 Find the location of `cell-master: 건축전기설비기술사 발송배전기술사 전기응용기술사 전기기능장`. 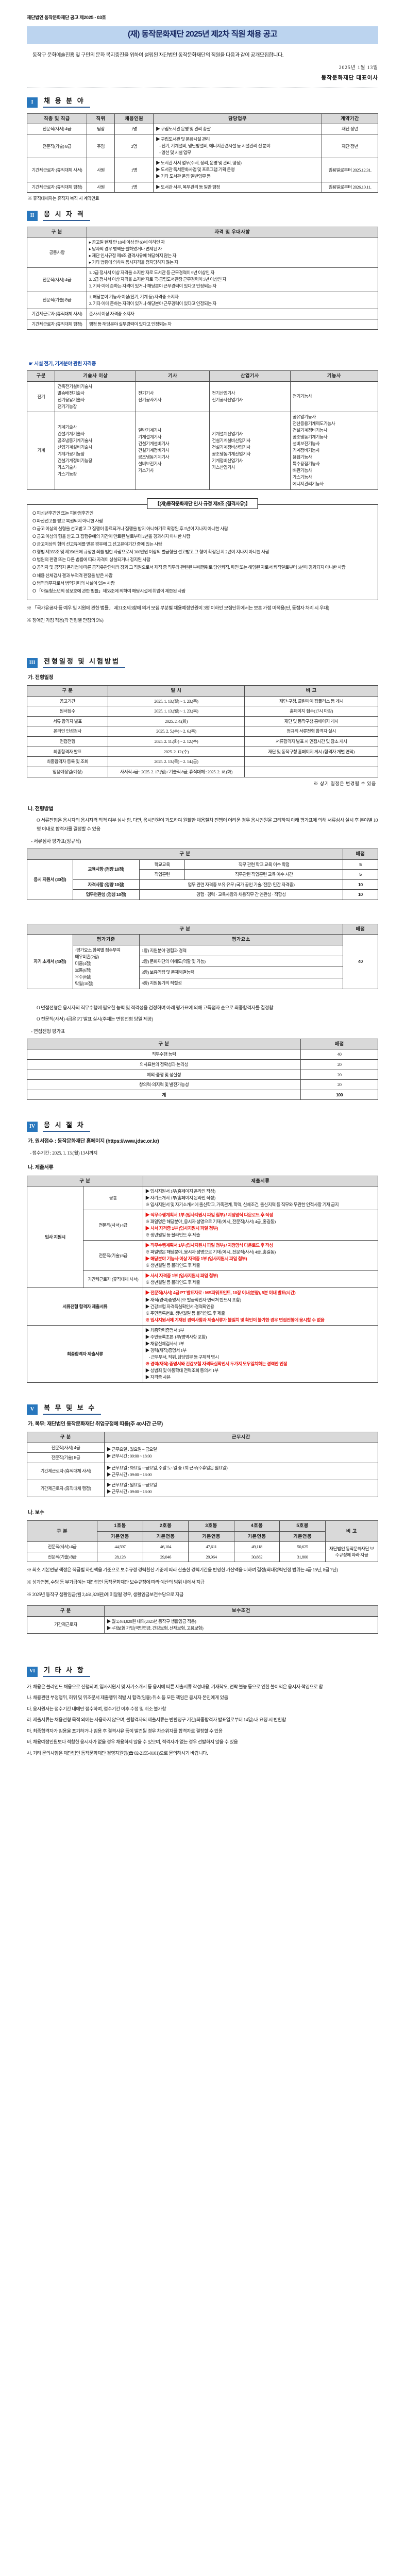

cell-master: 건축전기설비기술사 발송배전기술사 전기응용기술사 전기기능장 is located at coordinates (96, 397).